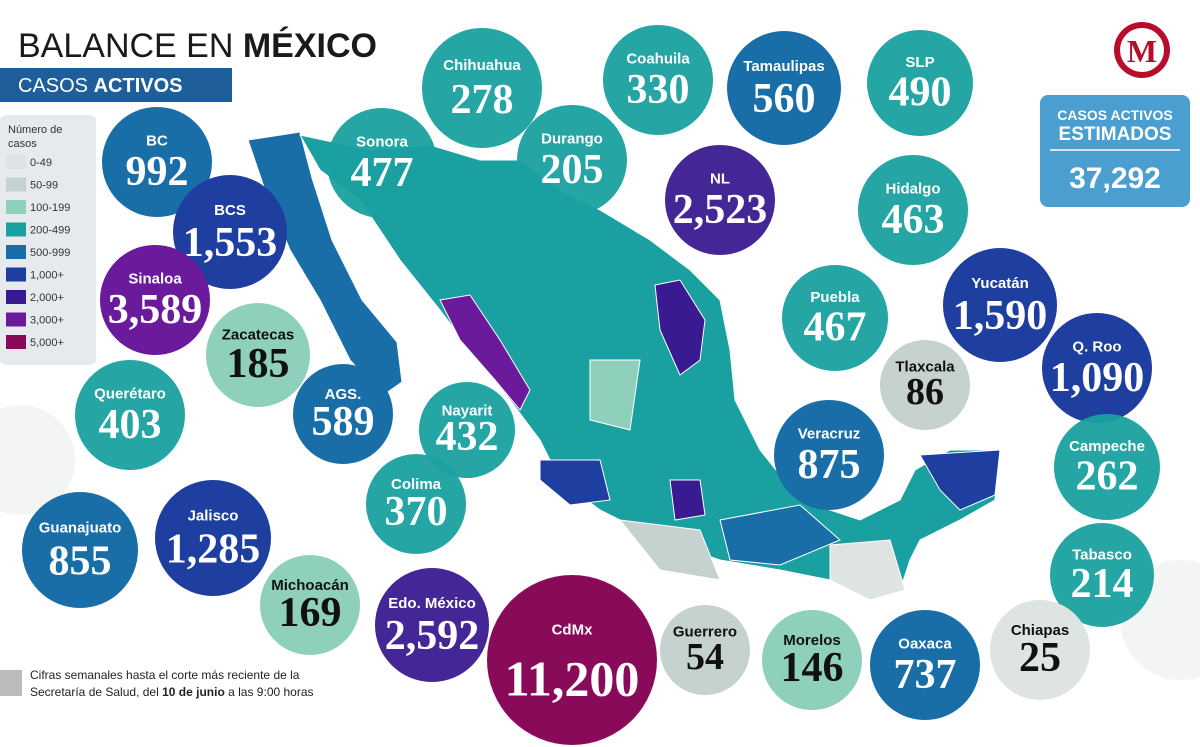 The height and width of the screenshot is (747, 1200). Describe the element at coordinates (416, 484) in the screenshot. I see `state-name: Colima` at that location.